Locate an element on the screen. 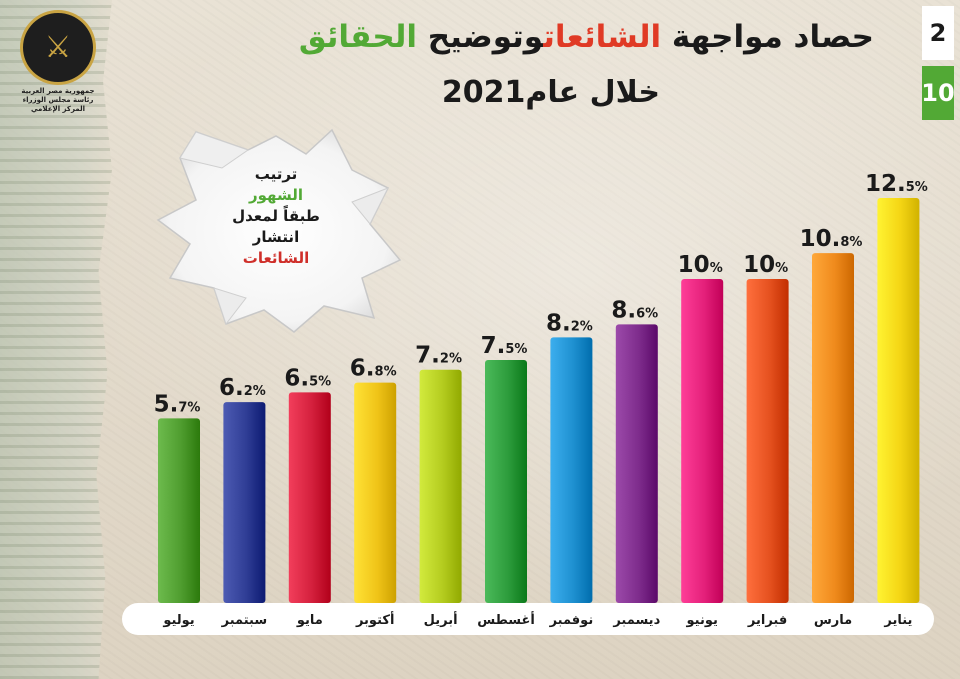 This screenshot has width=960, height=679. bar-value-label-5: 7.2% is located at coordinates (438, 356).